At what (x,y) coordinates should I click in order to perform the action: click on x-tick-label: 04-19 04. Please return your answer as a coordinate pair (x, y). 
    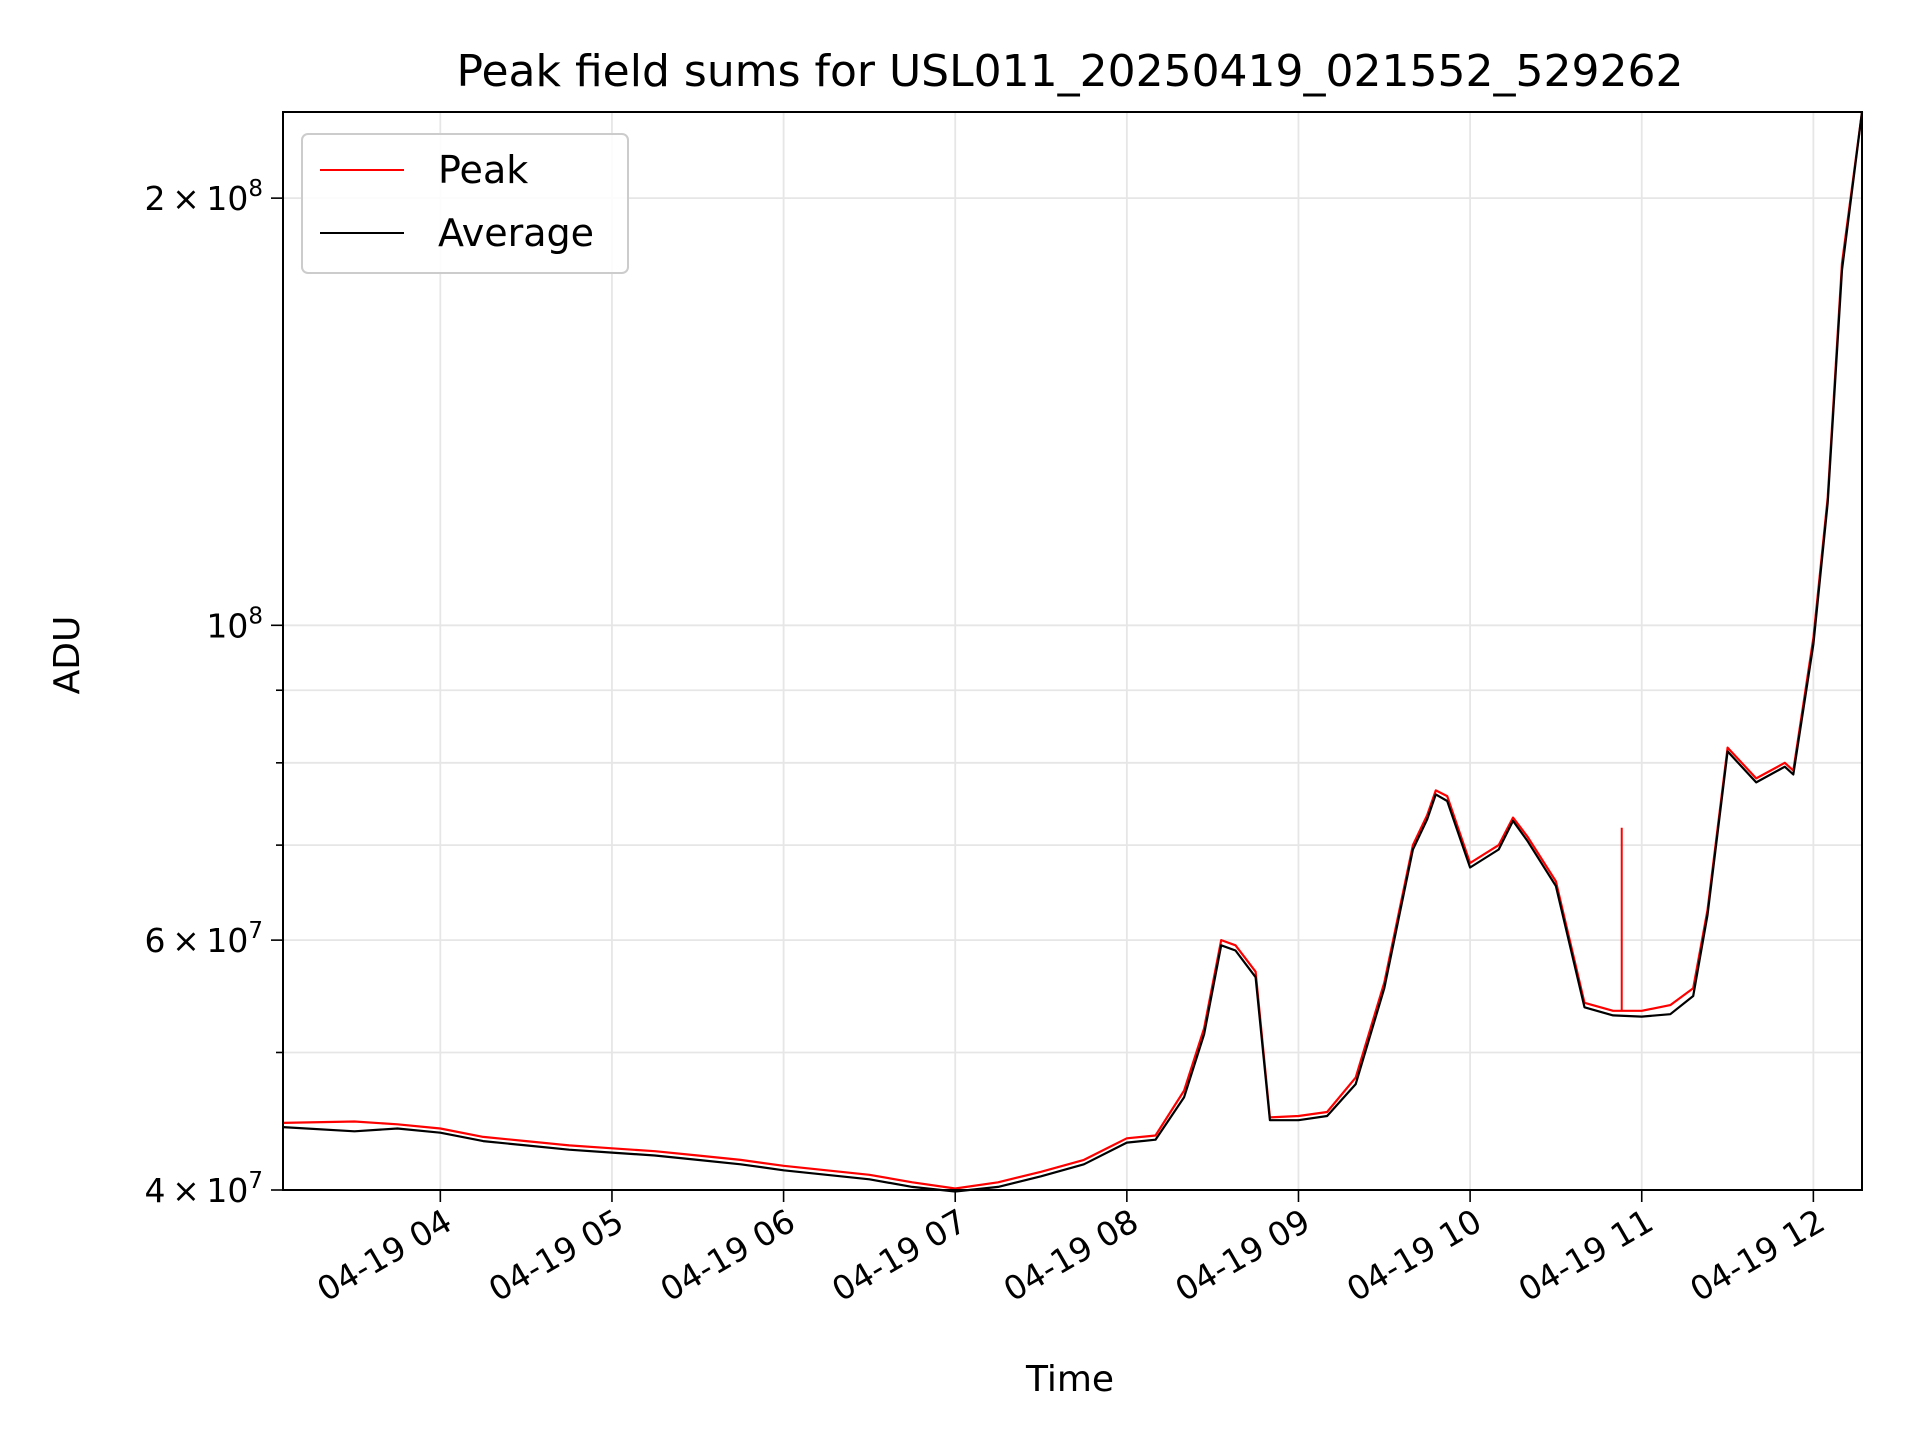
    Looking at the image, I should click on (384, 1255).